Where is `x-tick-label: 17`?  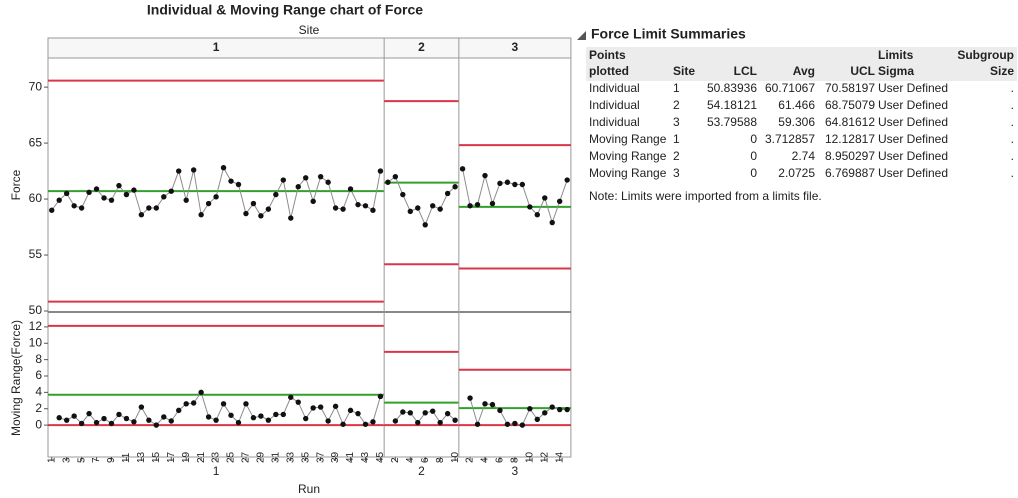 x-tick-label: 17 is located at coordinates (171, 457).